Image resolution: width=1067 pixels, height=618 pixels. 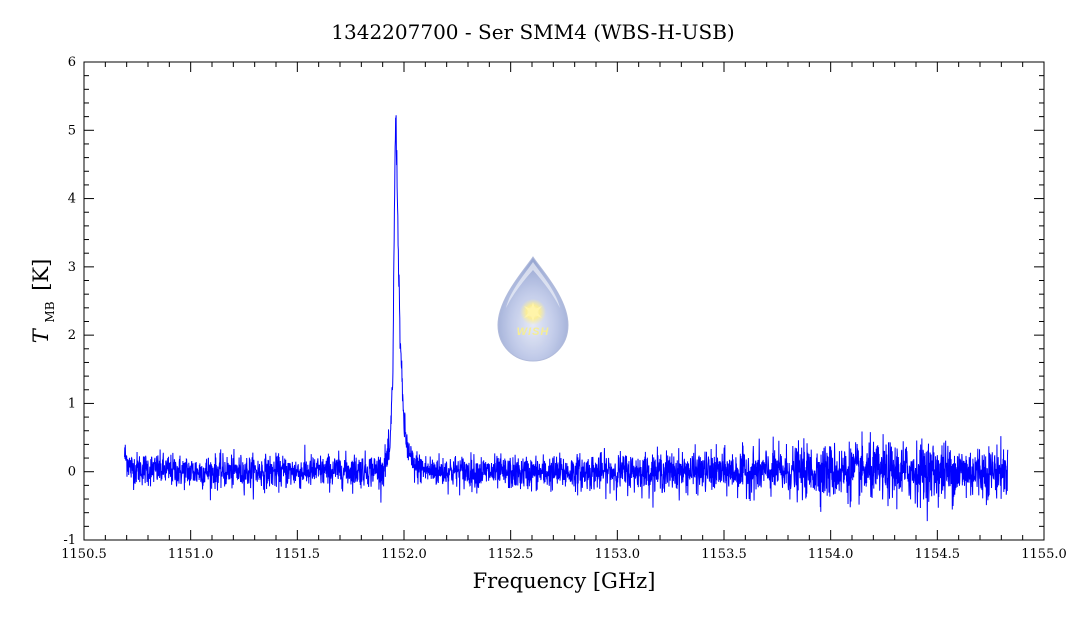 I want to click on x-tick-label: 1154.5, so click(x=938, y=554).